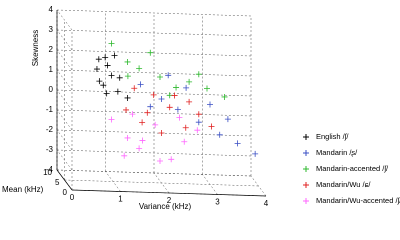 Image resolution: width=400 pixels, height=240 pixels. I want to click on legend-label: Mandarin/Wu-accented /ʃ/, so click(358, 200).